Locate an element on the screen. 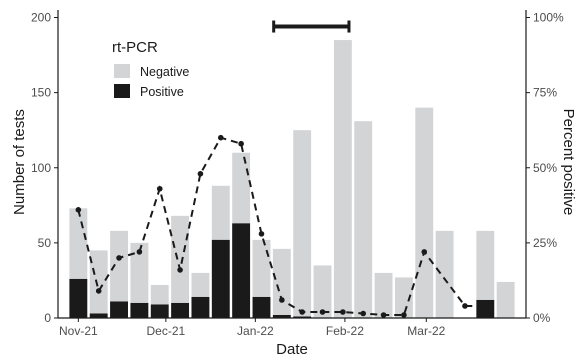 Image resolution: width=582 pixels, height=360 pixels. legend-swatch-negative is located at coordinates (122, 71).